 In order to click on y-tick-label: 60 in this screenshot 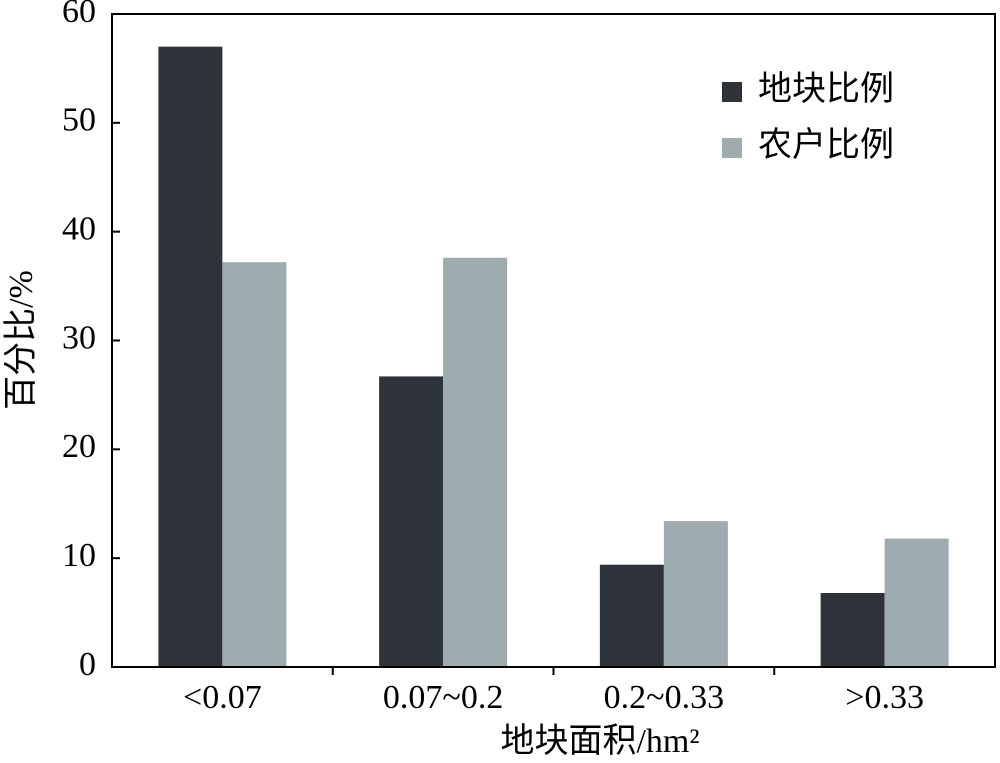, I will do `click(79, 15)`.